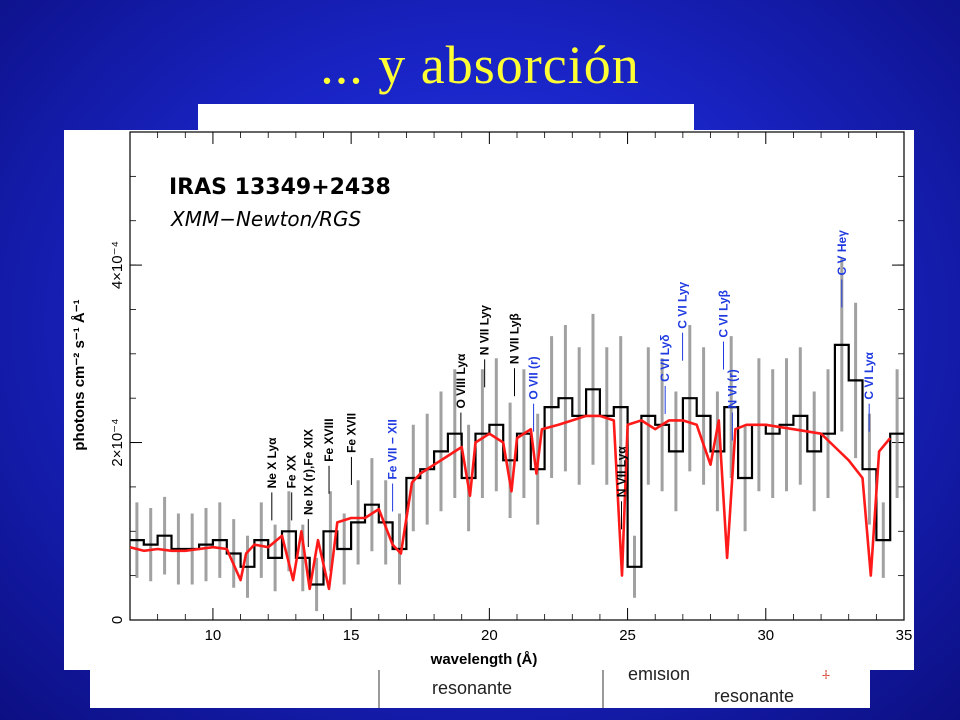 Image resolution: width=960 pixels, height=720 pixels. What do you see at coordinates (621, 472) in the screenshot?
I see `annotation-label: N VII Lyα` at bounding box center [621, 472].